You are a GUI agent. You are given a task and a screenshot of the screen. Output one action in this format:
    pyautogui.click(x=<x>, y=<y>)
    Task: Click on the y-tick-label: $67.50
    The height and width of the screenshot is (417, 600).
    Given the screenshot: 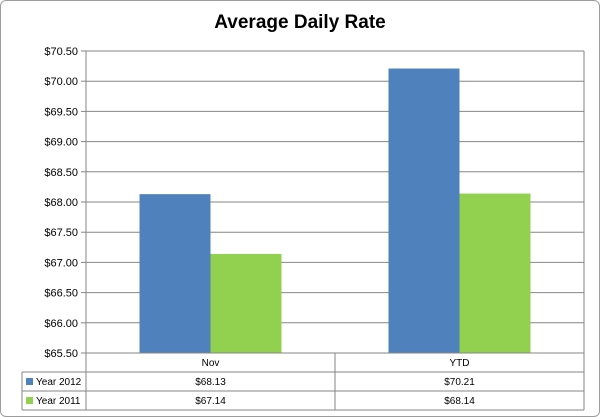 What is the action you would take?
    pyautogui.click(x=61, y=233)
    